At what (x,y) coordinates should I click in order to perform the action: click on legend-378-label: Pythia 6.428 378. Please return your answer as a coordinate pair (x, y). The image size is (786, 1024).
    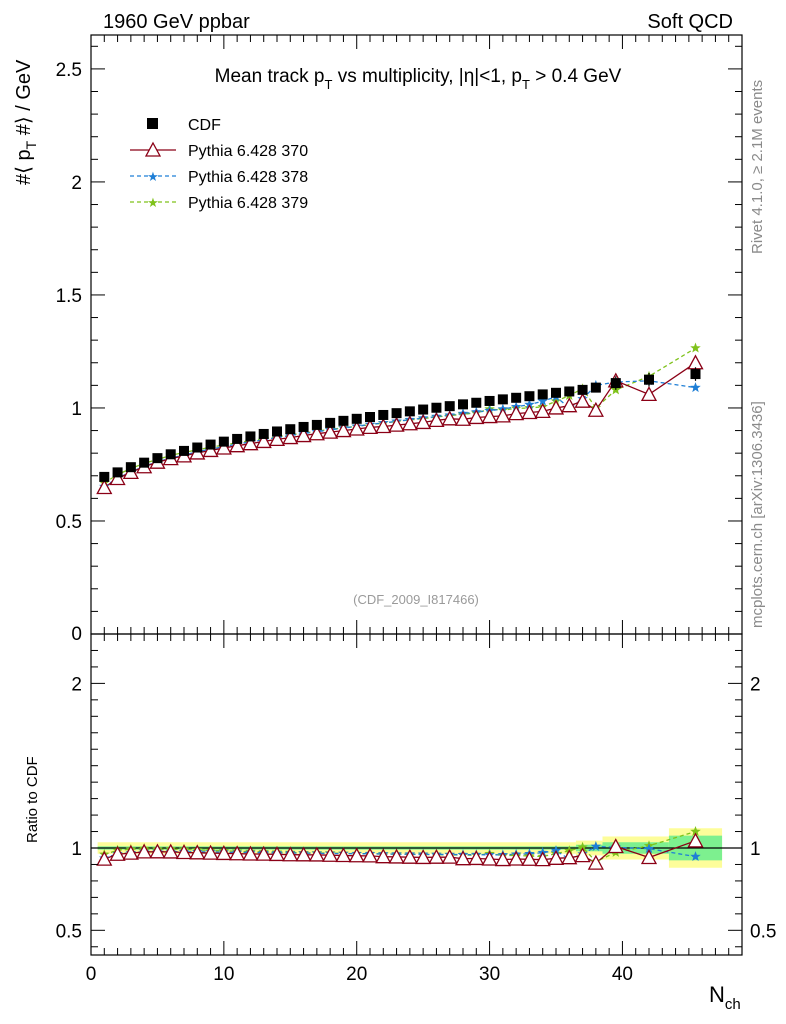
    Looking at the image, I should click on (248, 177).